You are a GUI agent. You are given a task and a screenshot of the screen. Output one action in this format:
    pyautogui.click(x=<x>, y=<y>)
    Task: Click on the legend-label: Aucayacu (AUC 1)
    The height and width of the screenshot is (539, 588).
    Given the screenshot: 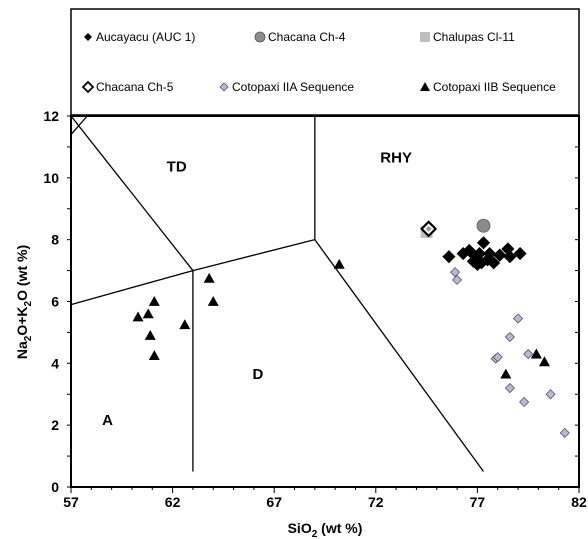 What is the action you would take?
    pyautogui.click(x=145, y=37)
    